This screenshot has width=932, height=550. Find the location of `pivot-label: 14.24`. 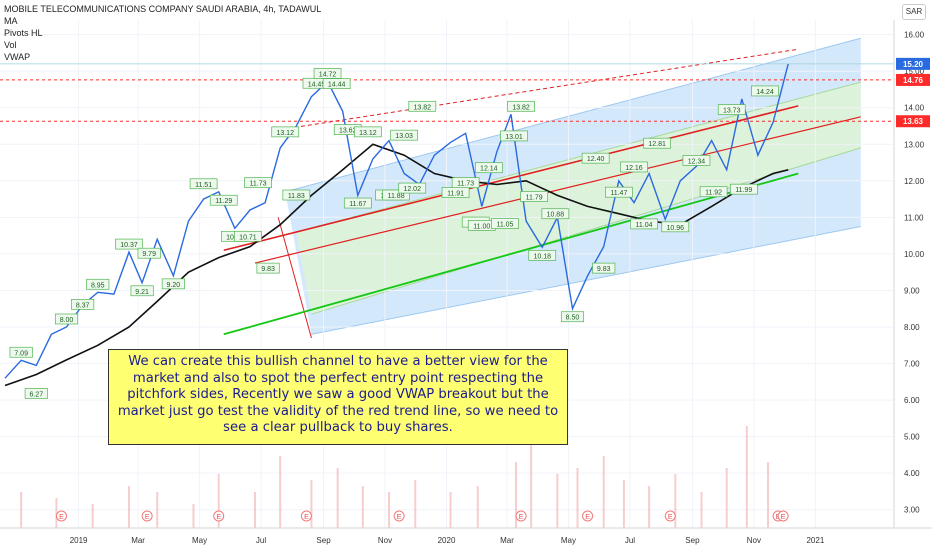

pivot-label: 14.24 is located at coordinates (765, 92).